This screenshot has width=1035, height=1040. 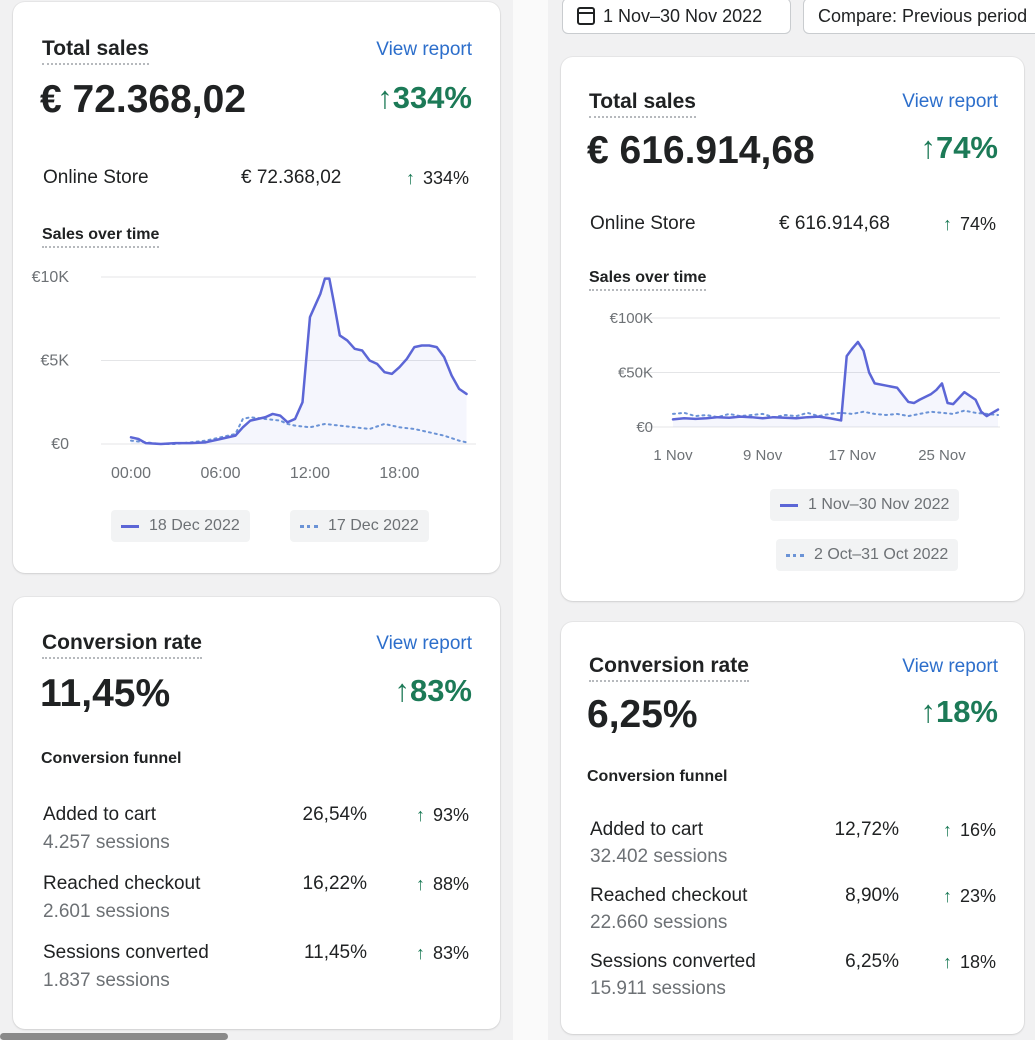 I want to click on x-tick-label: 17 Nov, so click(x=853, y=455).